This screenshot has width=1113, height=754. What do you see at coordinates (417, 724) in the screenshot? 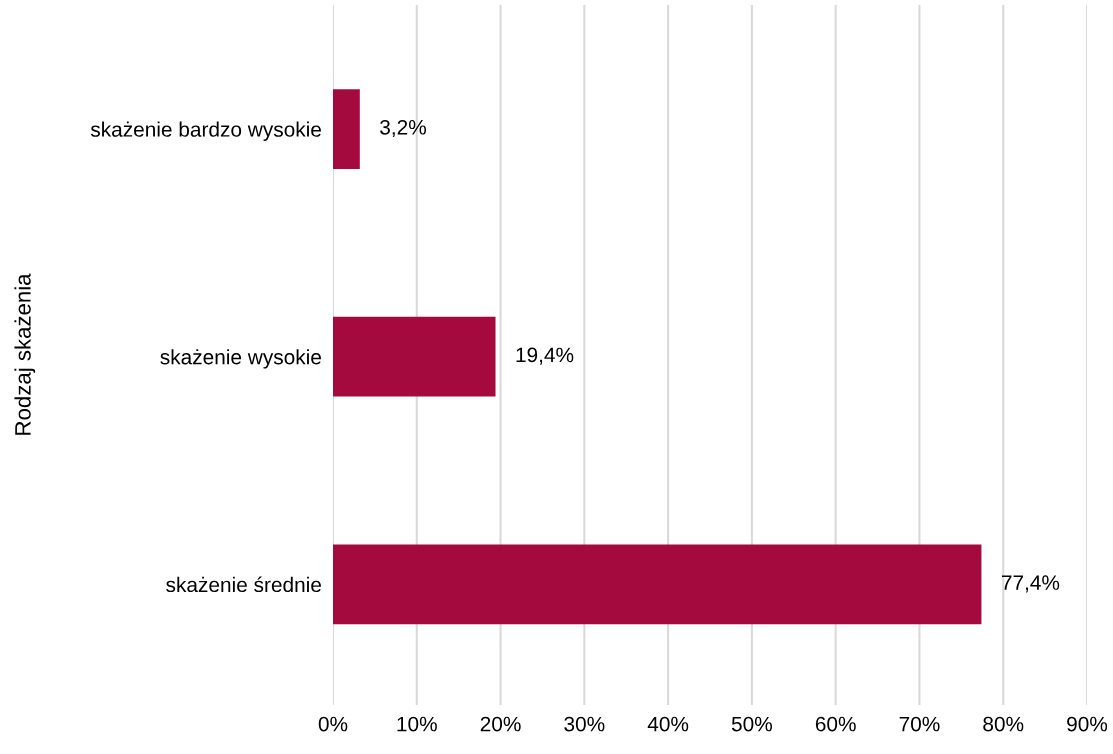
I see `x-tick-label: 10%` at bounding box center [417, 724].